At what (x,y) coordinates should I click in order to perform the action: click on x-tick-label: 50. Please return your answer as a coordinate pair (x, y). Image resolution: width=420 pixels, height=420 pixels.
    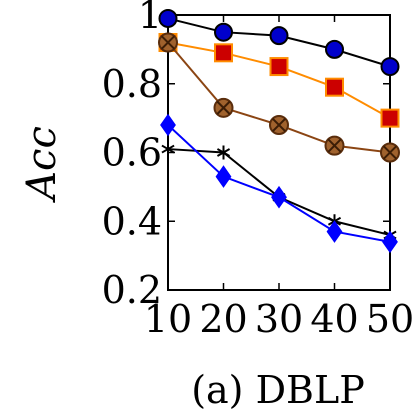
    Looking at the image, I should click on (390, 319).